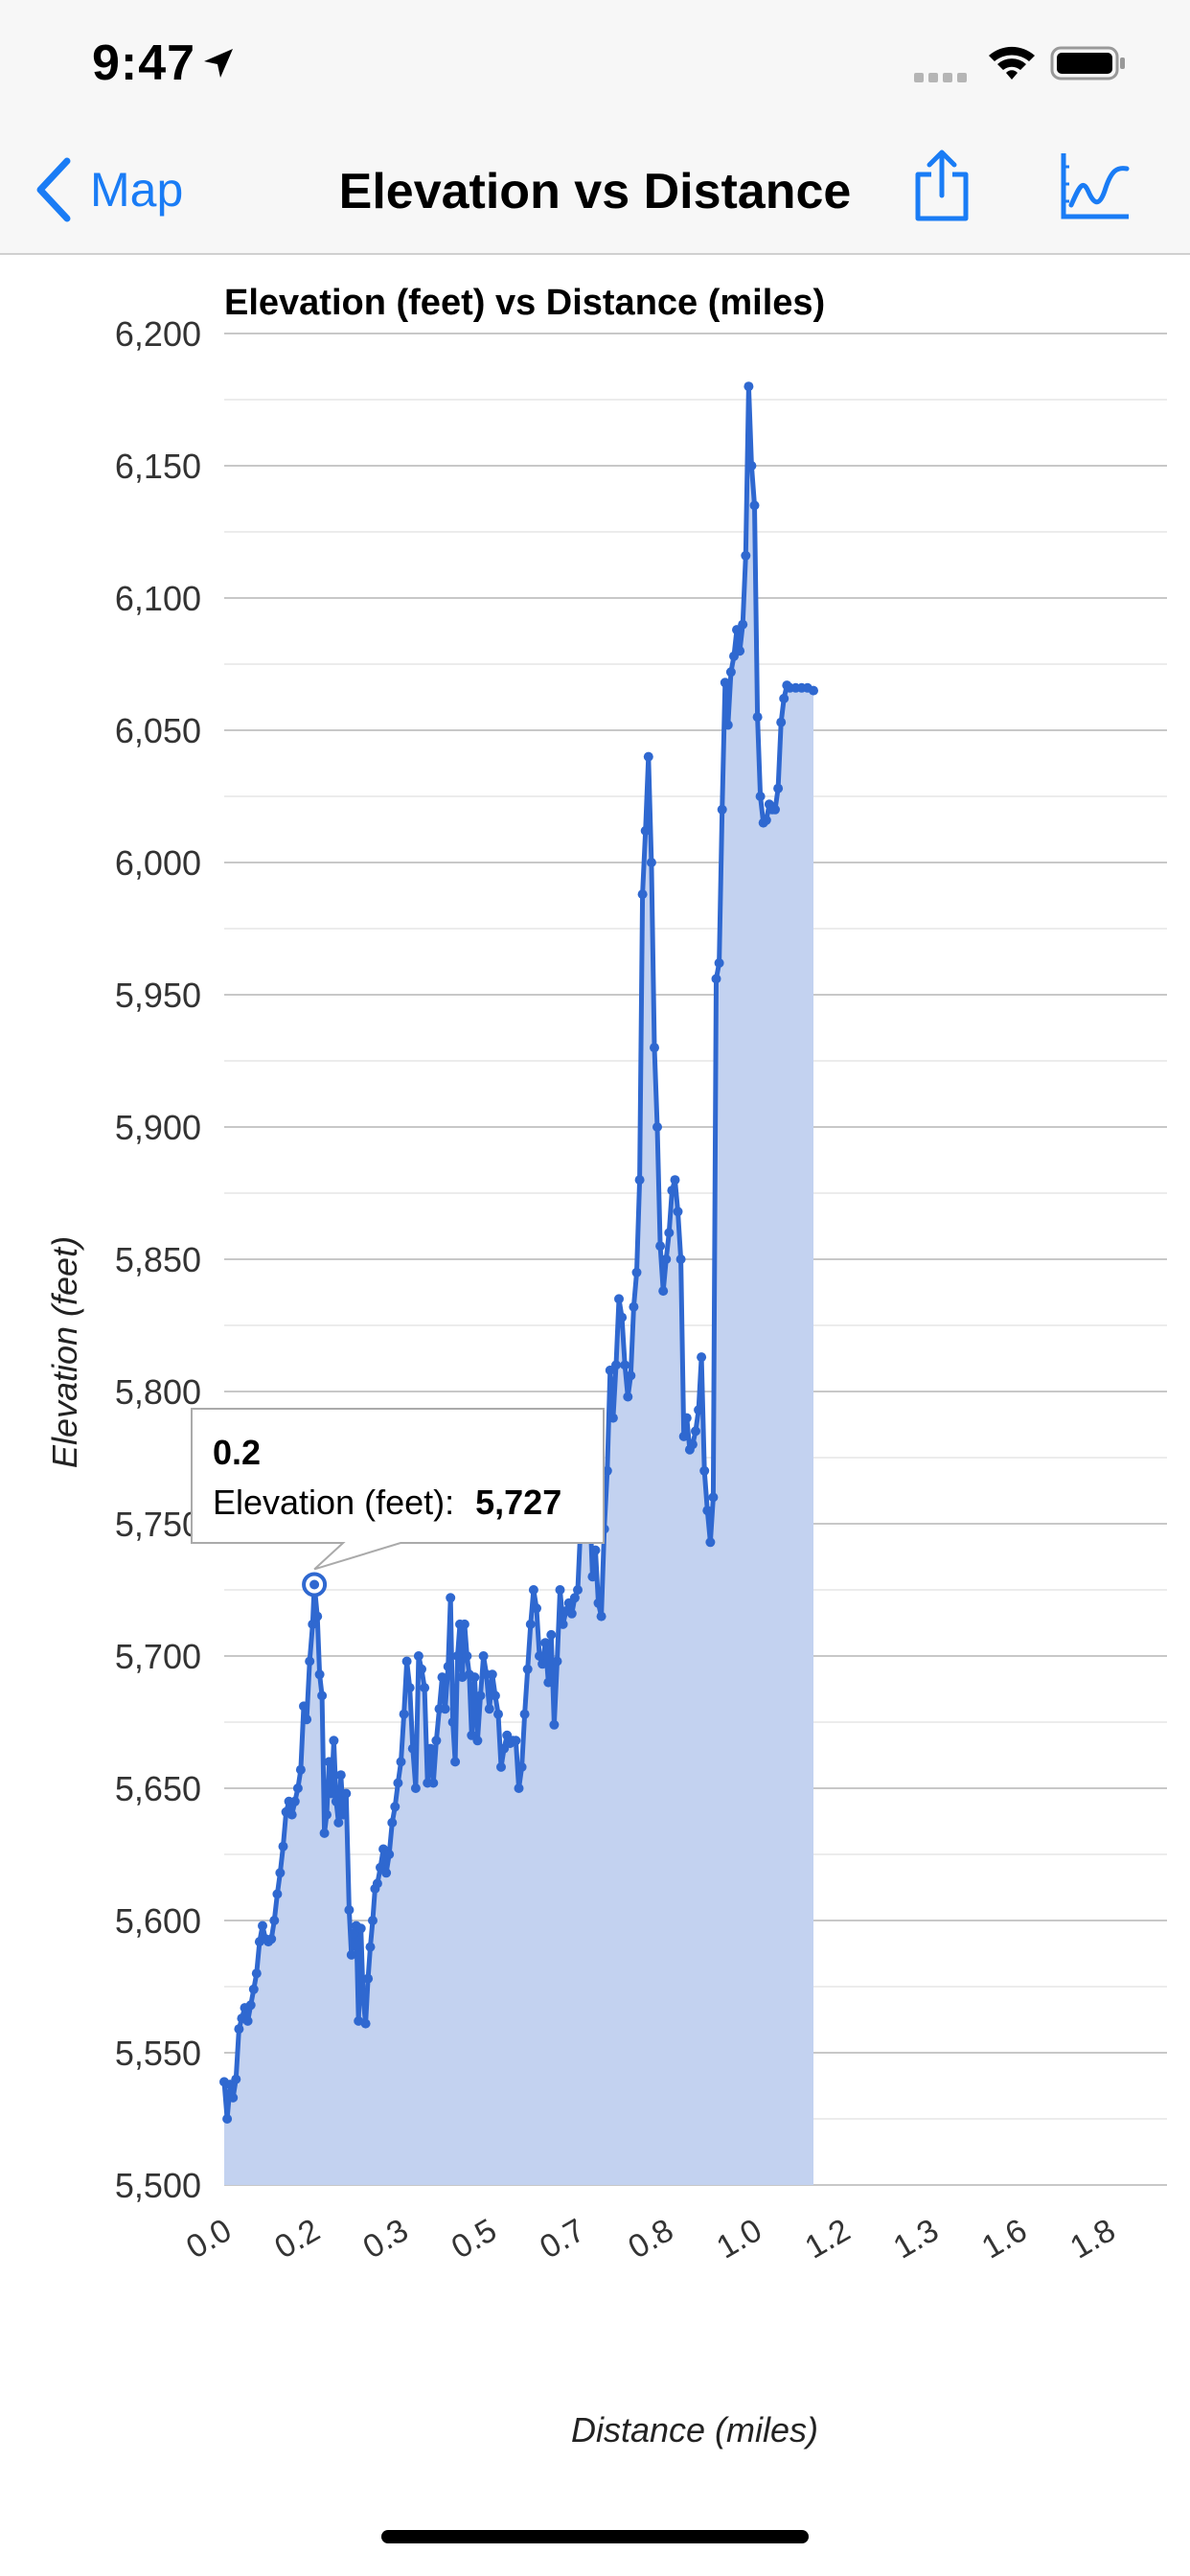  What do you see at coordinates (942, 186) in the screenshot?
I see `share-icon` at bounding box center [942, 186].